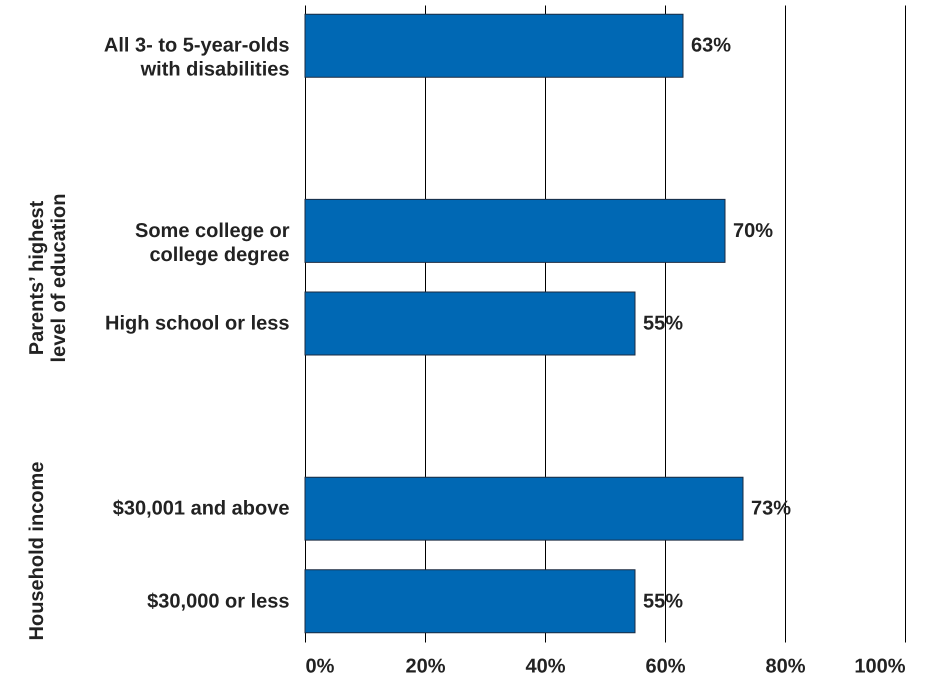  What do you see at coordinates (880, 667) in the screenshot?
I see `x-tick-label: 100%` at bounding box center [880, 667].